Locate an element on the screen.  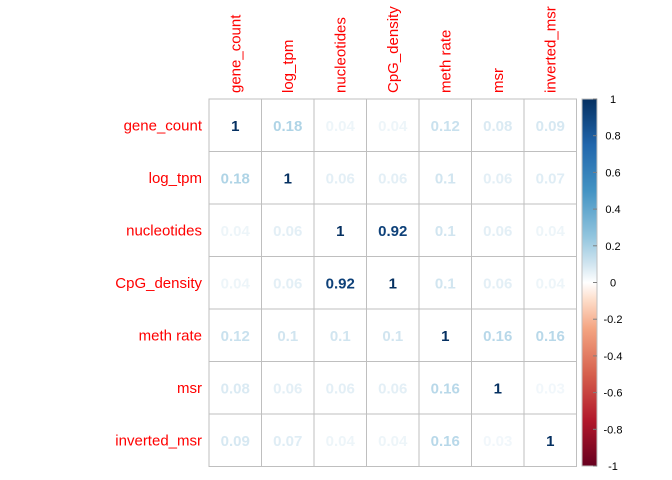
column-label-log-tpm: log_tpm is located at coordinates (288, 66).